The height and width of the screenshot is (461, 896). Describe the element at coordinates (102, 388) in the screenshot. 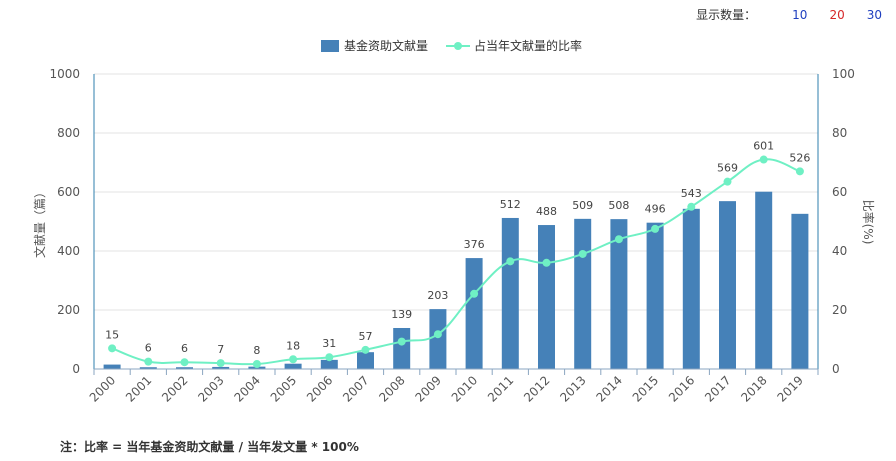

I see `x-tick-label: 2000` at that location.